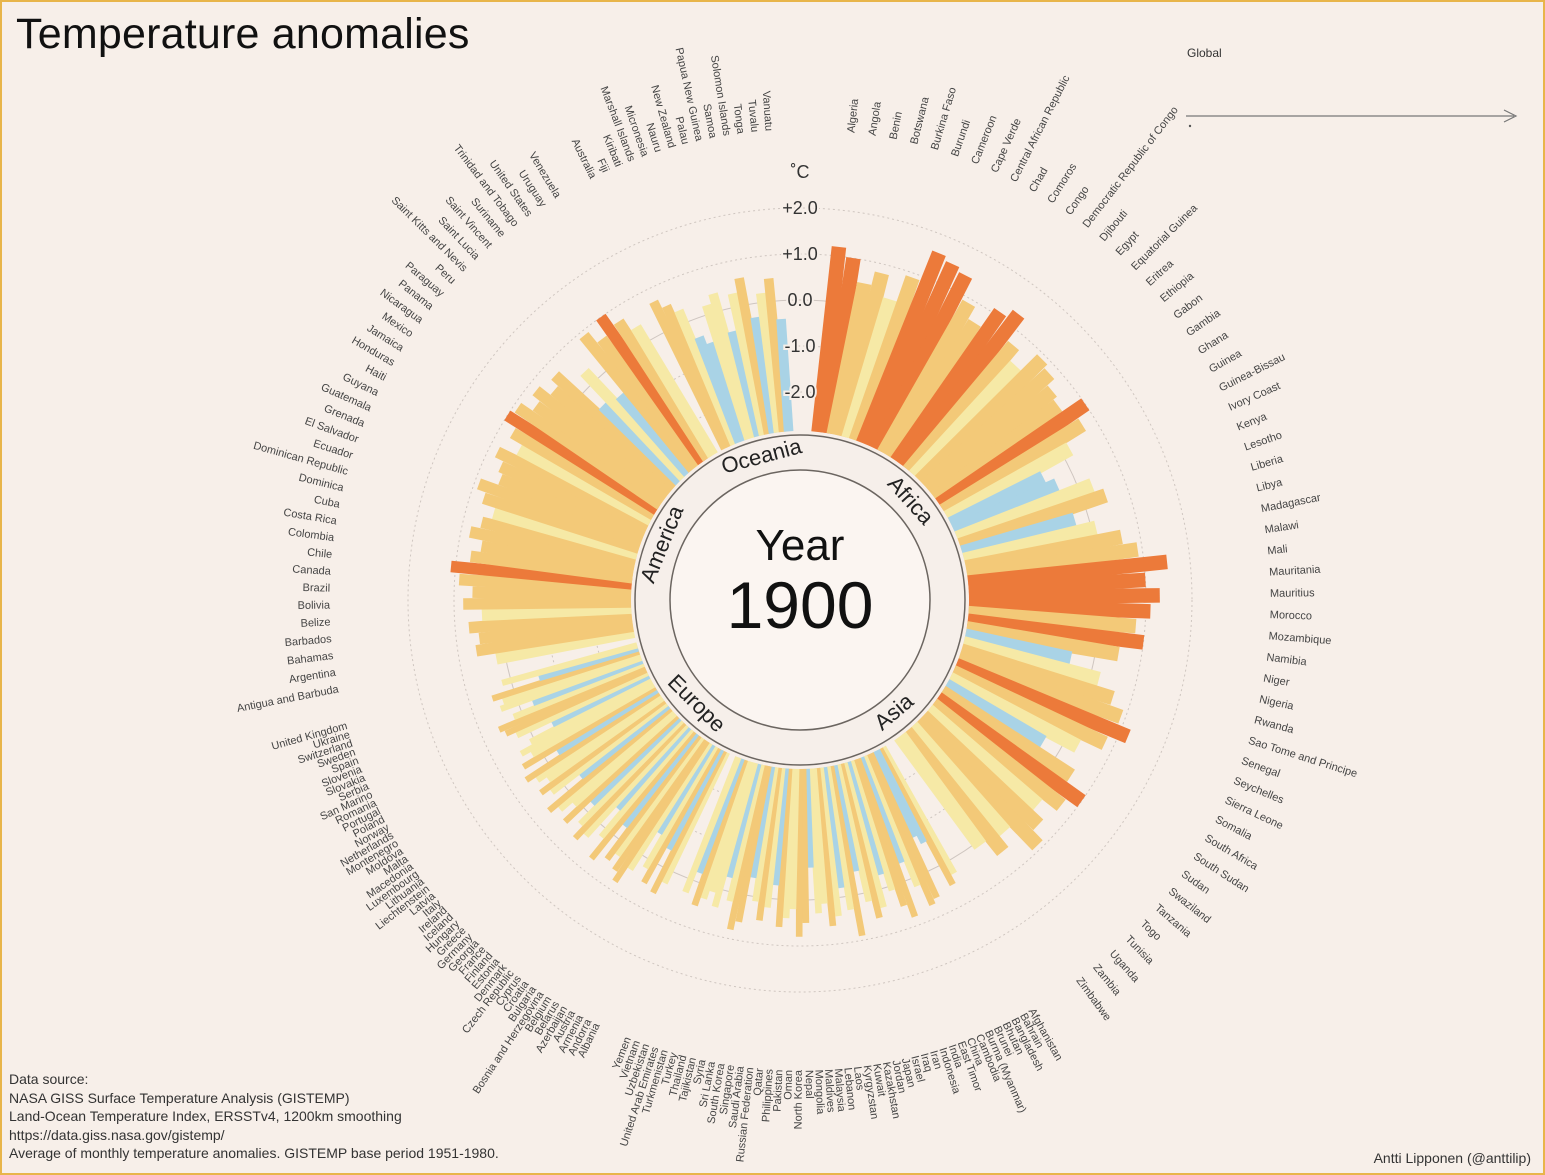 The image size is (1545, 1175). What do you see at coordinates (320, 554) in the screenshot?
I see `country-label: Chile` at bounding box center [320, 554].